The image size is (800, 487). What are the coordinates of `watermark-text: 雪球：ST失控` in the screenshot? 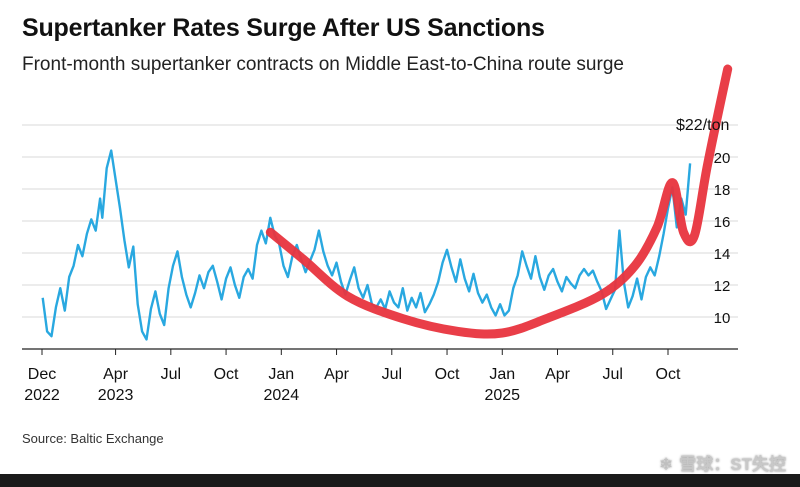 It's located at (732, 464).